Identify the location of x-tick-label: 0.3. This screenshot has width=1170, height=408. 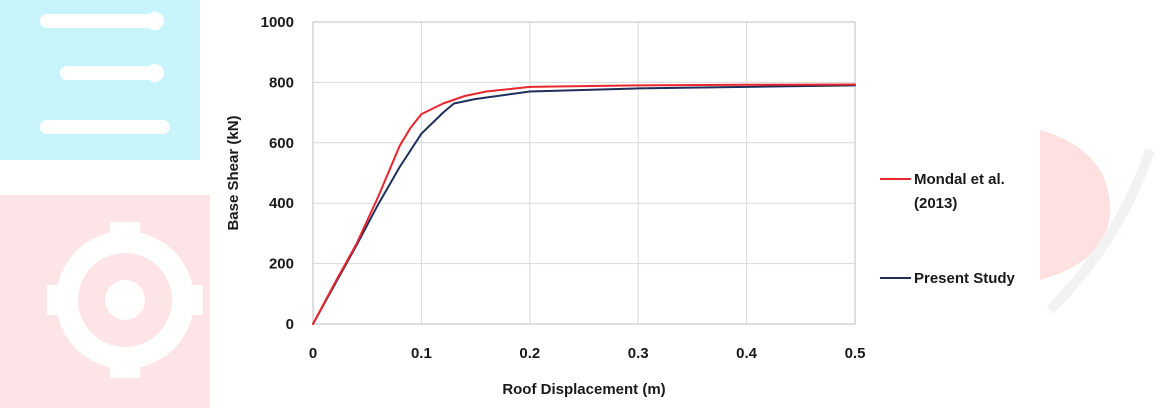
(638, 353).